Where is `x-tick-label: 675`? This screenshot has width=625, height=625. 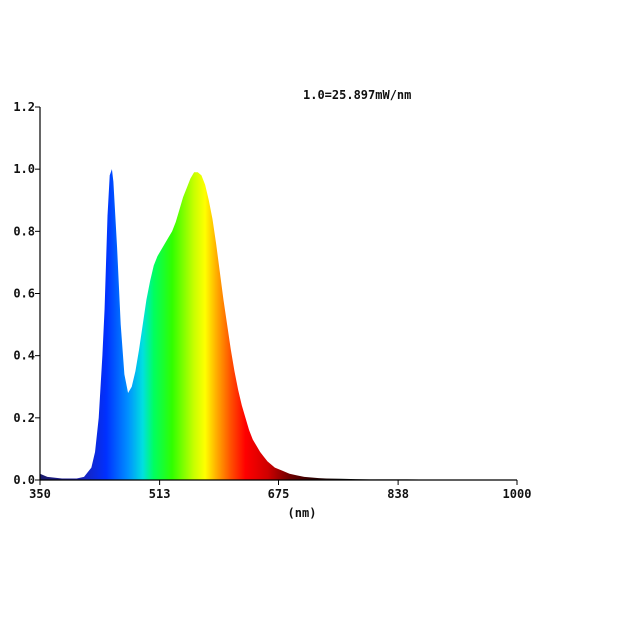
x-tick-label: 675 is located at coordinates (279, 494).